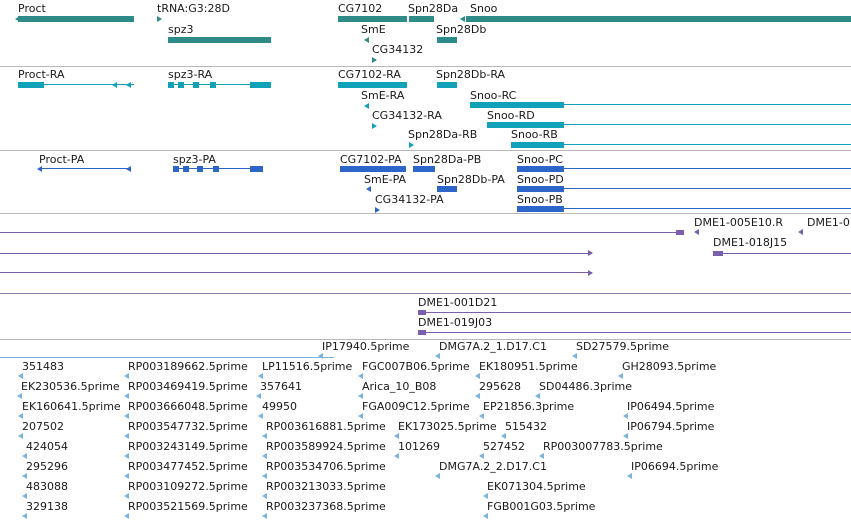  I want to click on gene-feature-spz3, so click(219, 40).